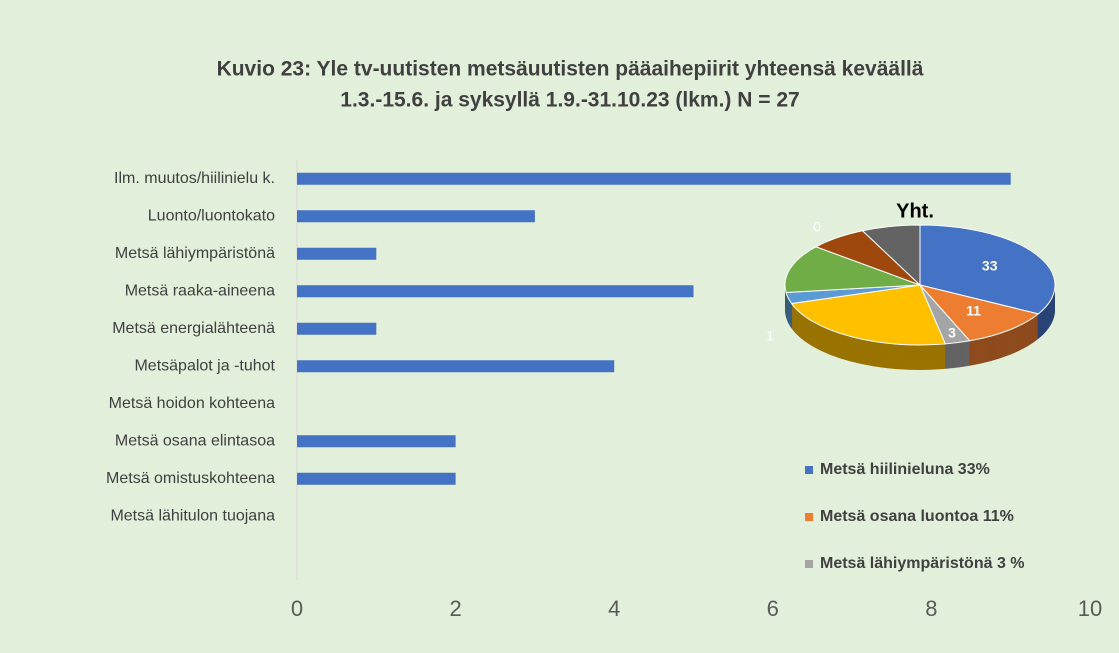  I want to click on y-tick-label: Metsä raaka-aineena, so click(200, 290).